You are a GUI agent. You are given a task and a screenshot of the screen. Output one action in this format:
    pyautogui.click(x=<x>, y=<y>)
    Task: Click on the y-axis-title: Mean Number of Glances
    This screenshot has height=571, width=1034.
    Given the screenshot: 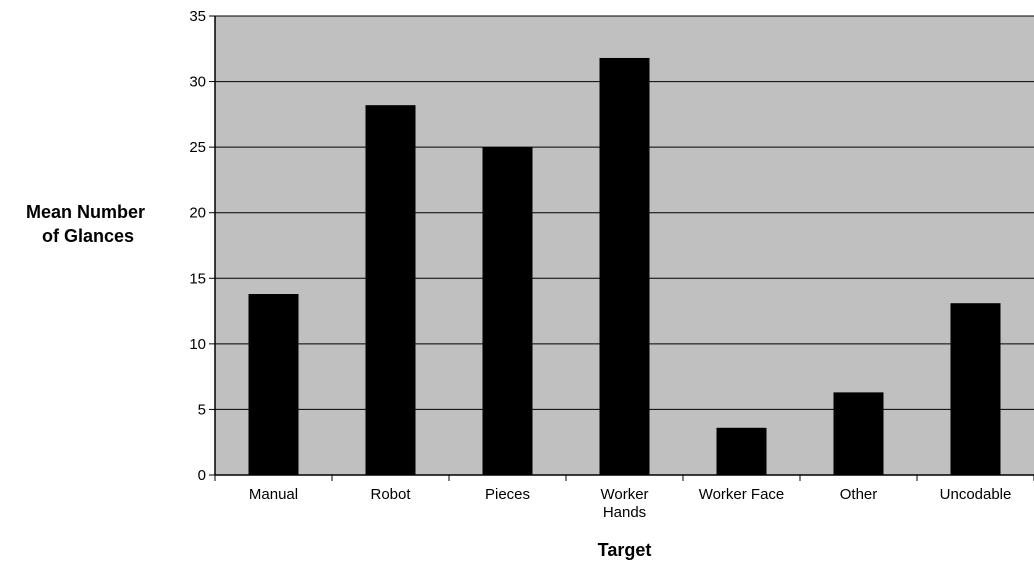 What is the action you would take?
    pyautogui.click(x=88, y=224)
    